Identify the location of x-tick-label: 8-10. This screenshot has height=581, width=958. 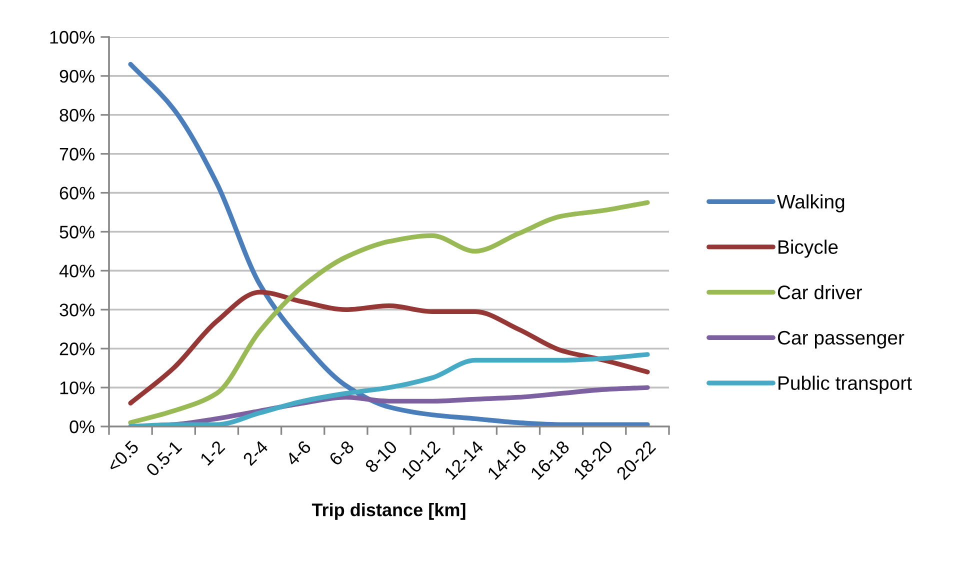
(381, 457).